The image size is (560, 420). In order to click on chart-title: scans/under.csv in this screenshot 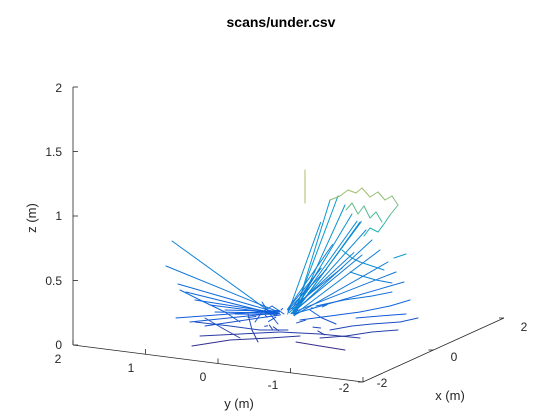, I will do `click(281, 22)`.